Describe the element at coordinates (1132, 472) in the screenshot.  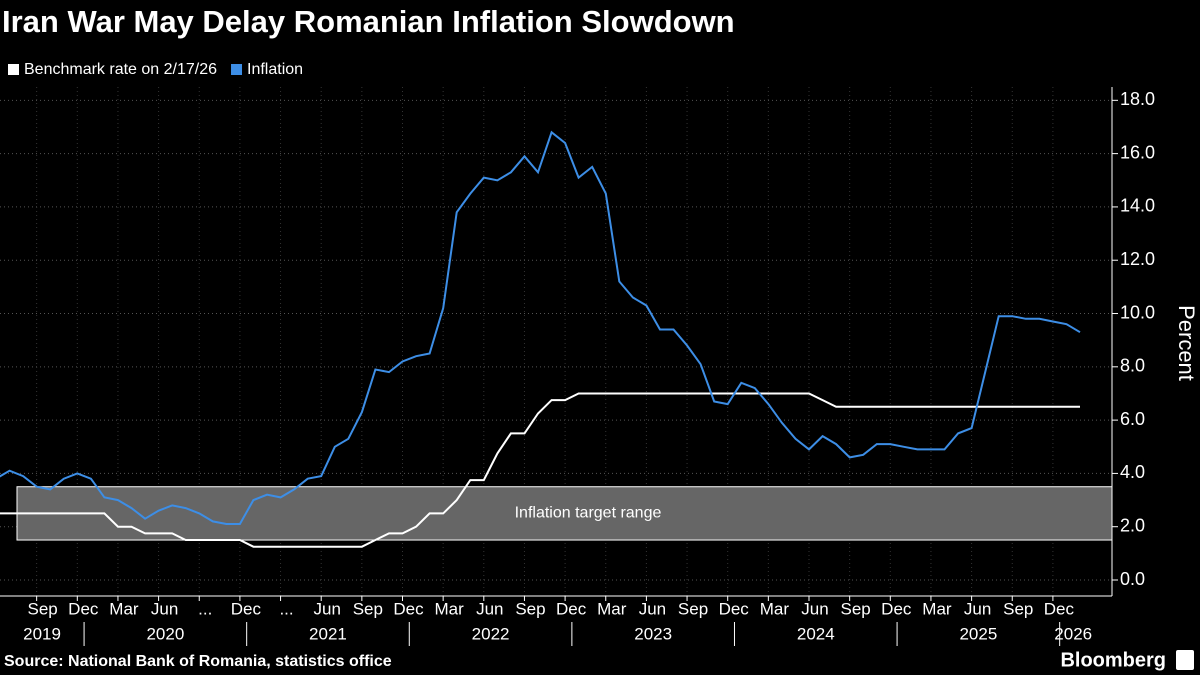
I see `y-tick-label: 4.0` at that location.